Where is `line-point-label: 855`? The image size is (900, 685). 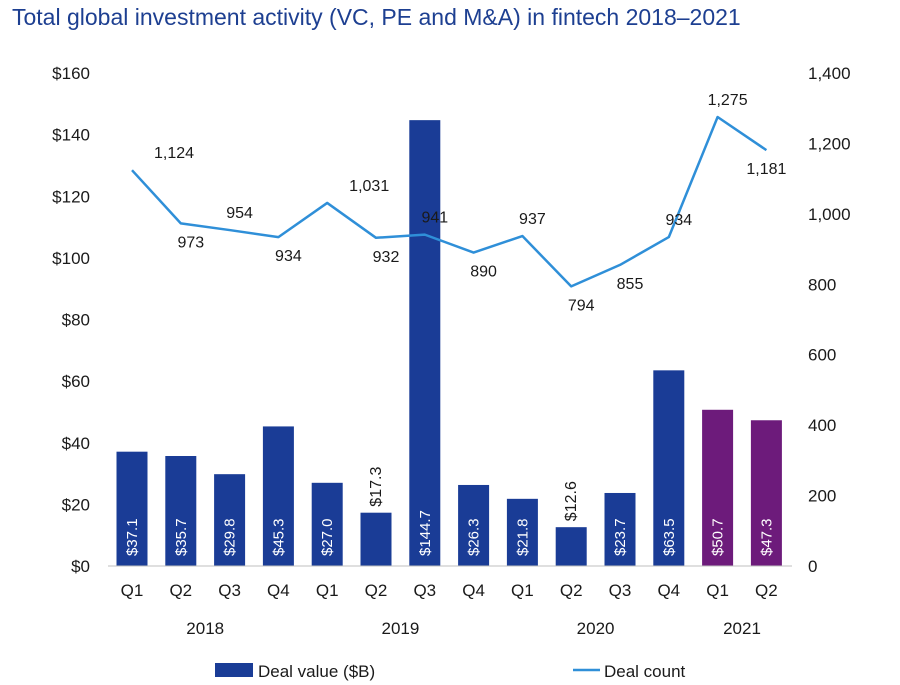 line-point-label: 855 is located at coordinates (630, 284).